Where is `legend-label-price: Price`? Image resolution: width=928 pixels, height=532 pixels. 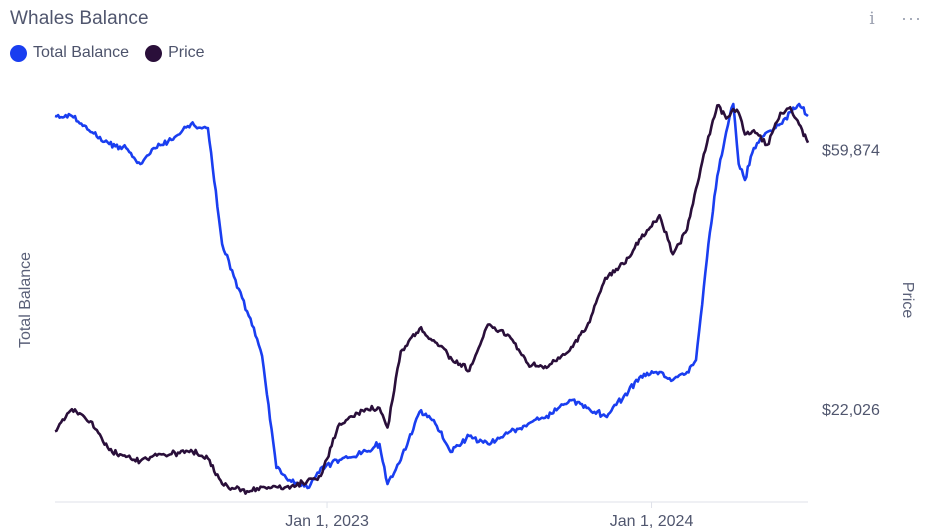 legend-label-price: Price is located at coordinates (186, 52).